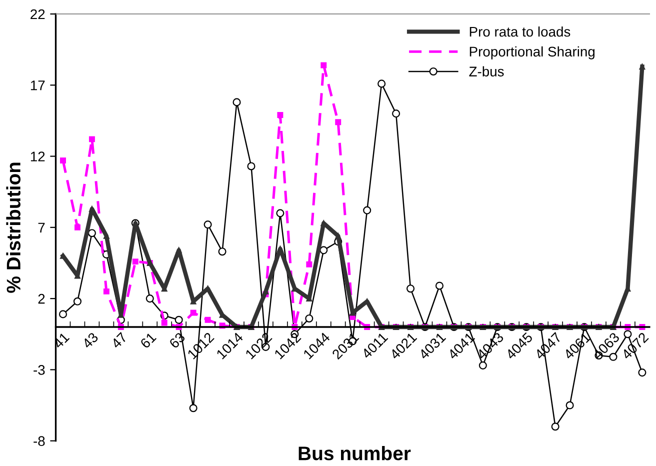  What do you see at coordinates (39, 370) in the screenshot?
I see `y-tick-label: -3` at bounding box center [39, 370].